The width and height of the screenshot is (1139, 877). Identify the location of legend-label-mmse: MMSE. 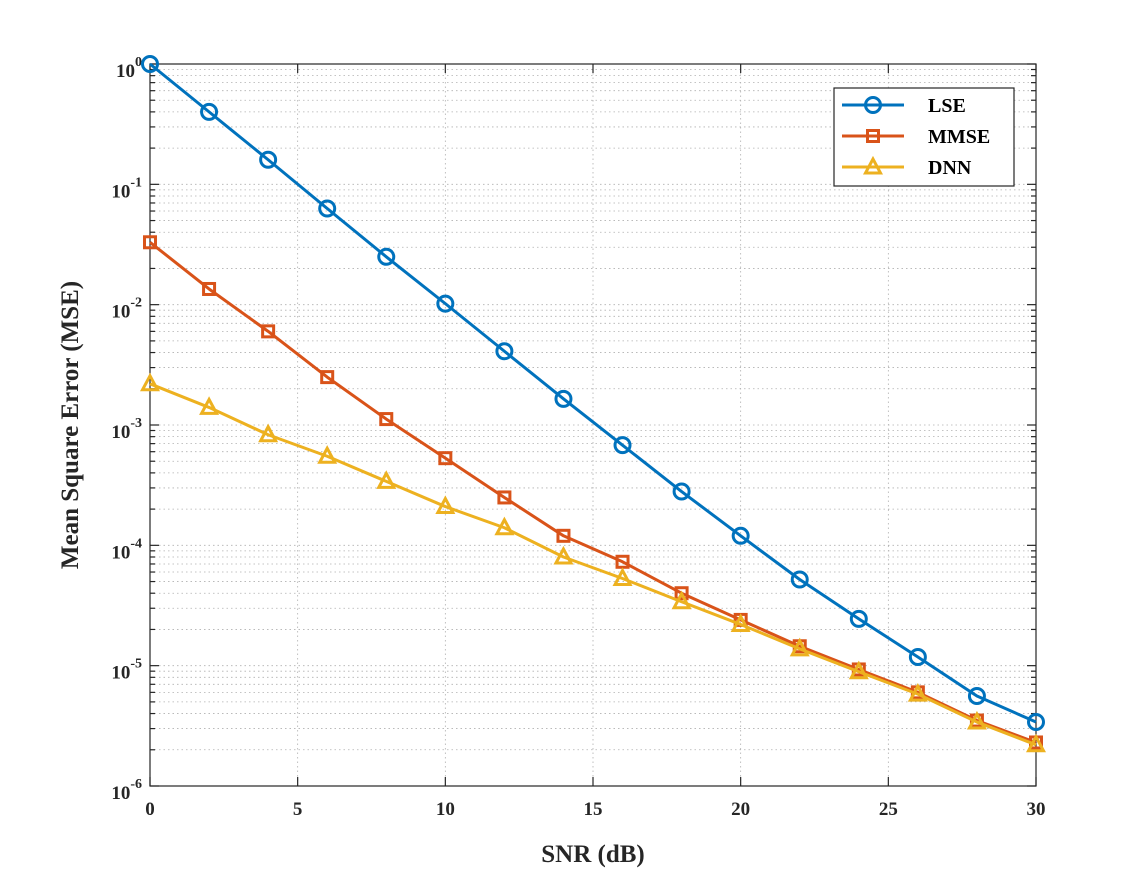
(959, 137).